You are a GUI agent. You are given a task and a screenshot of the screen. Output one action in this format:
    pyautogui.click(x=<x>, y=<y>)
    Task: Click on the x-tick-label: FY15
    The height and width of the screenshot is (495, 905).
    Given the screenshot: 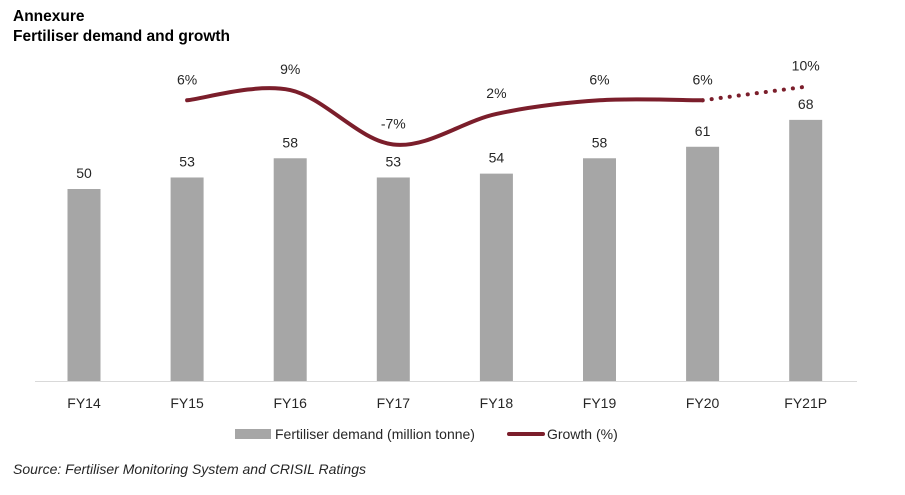 What is the action you would take?
    pyautogui.click(x=187, y=403)
    